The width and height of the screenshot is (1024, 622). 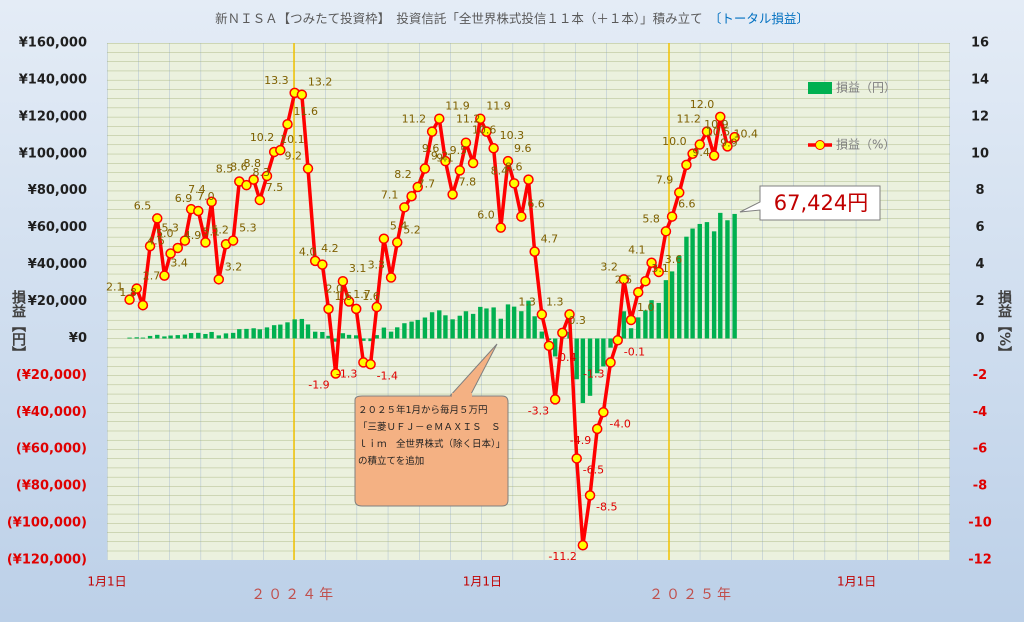 I want to click on data-label: 7.1, so click(x=390, y=194).